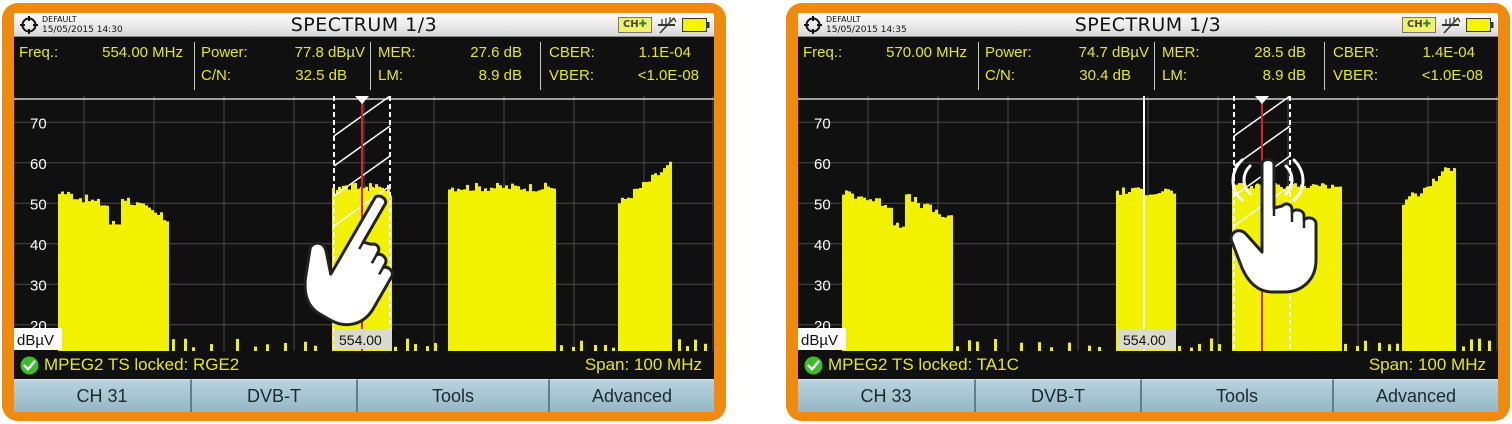  Describe the element at coordinates (887, 395) in the screenshot. I see `softkey-channel: CH 33` at that location.